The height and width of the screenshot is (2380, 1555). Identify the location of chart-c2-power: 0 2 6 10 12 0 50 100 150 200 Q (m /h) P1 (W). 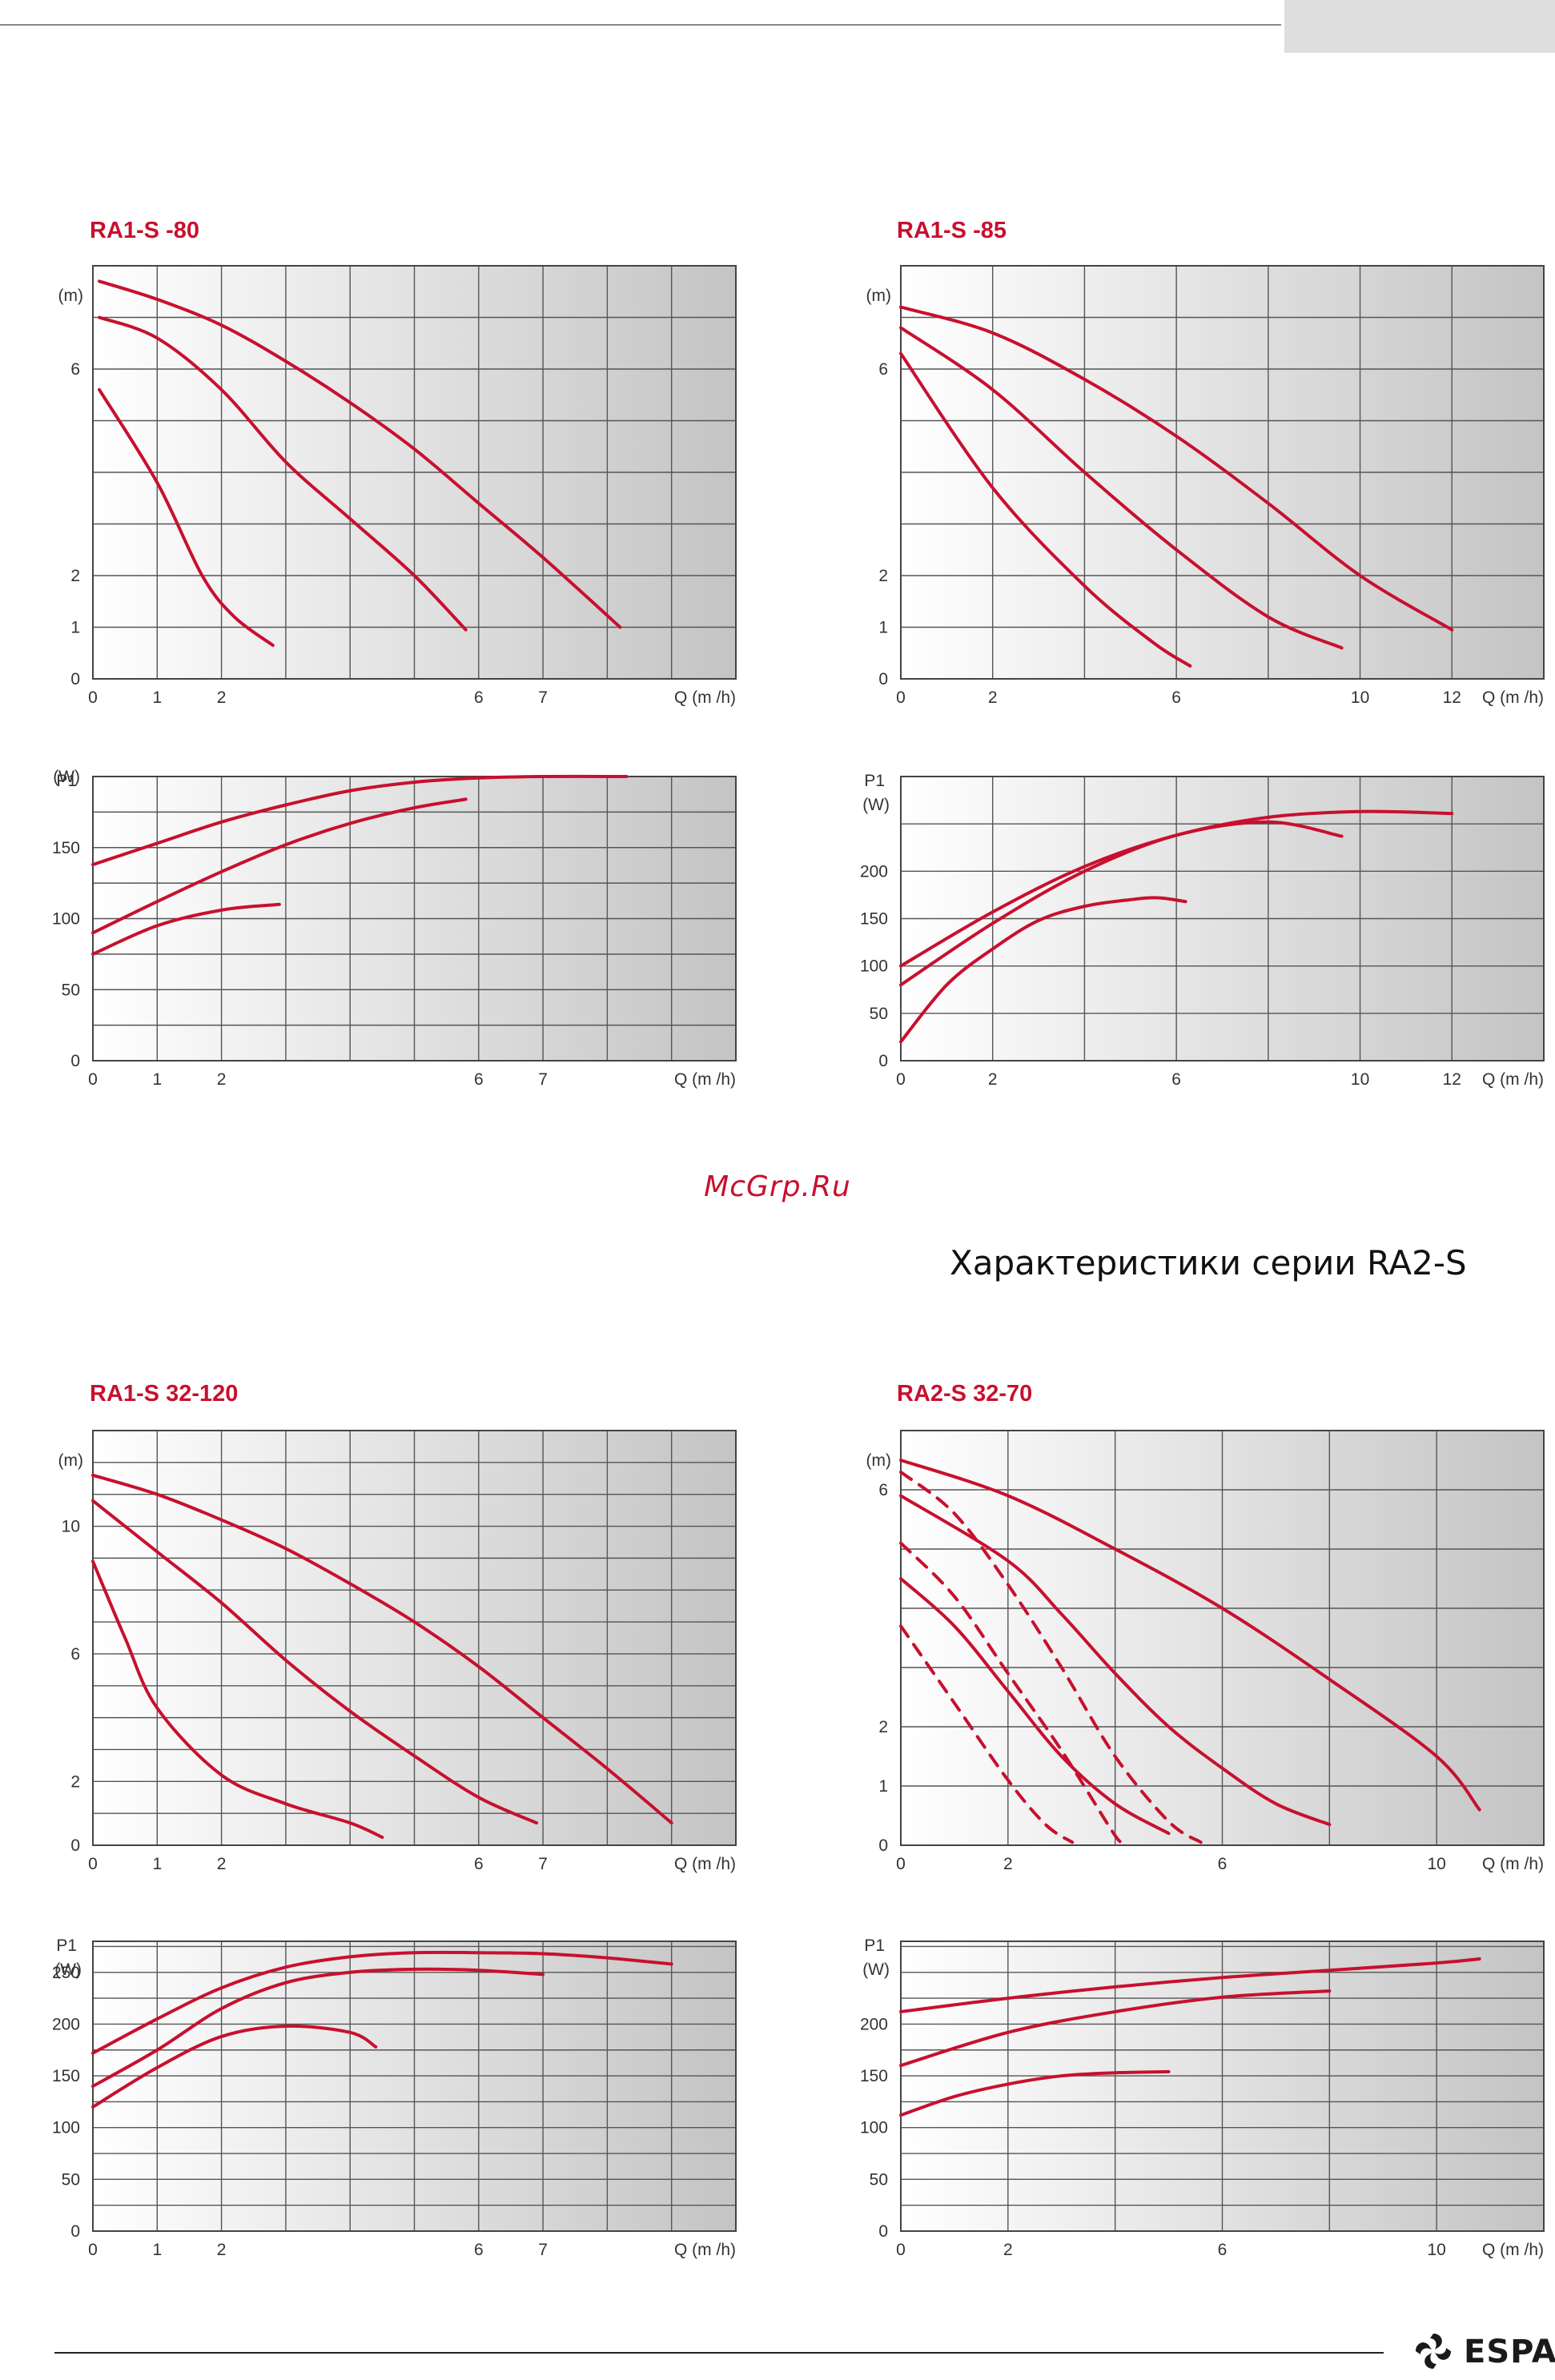
(1202, 930).